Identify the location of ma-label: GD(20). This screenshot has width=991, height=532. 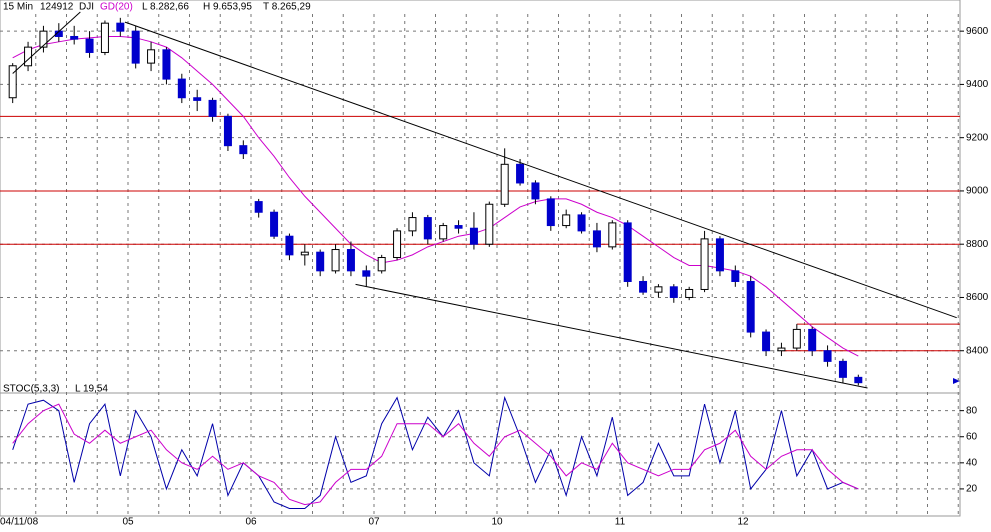
(116, 7).